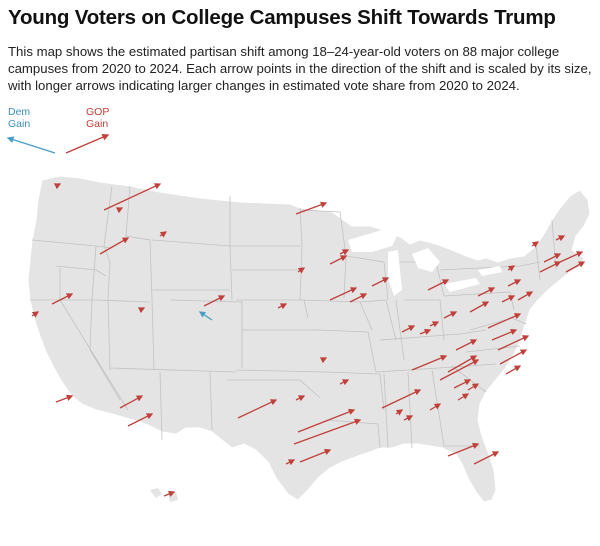  I want to click on legend-dem-label-1: Dem, so click(19, 112).